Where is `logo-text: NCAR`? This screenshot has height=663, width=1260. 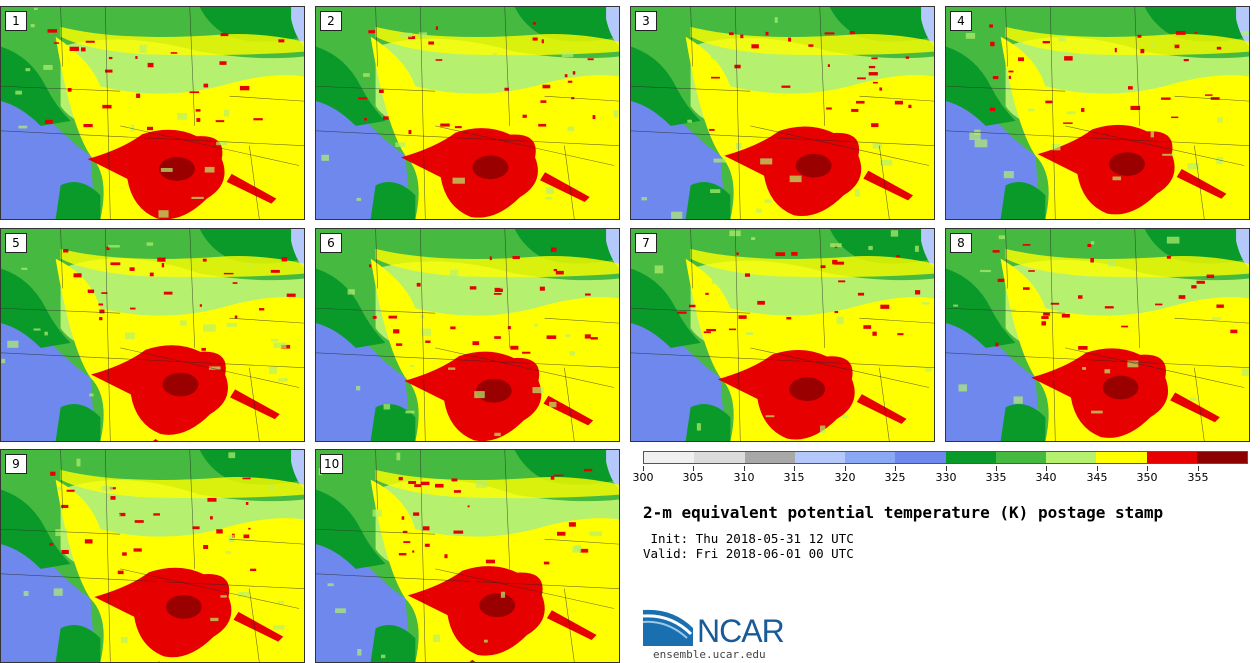
logo-text: NCAR is located at coordinates (741, 631).